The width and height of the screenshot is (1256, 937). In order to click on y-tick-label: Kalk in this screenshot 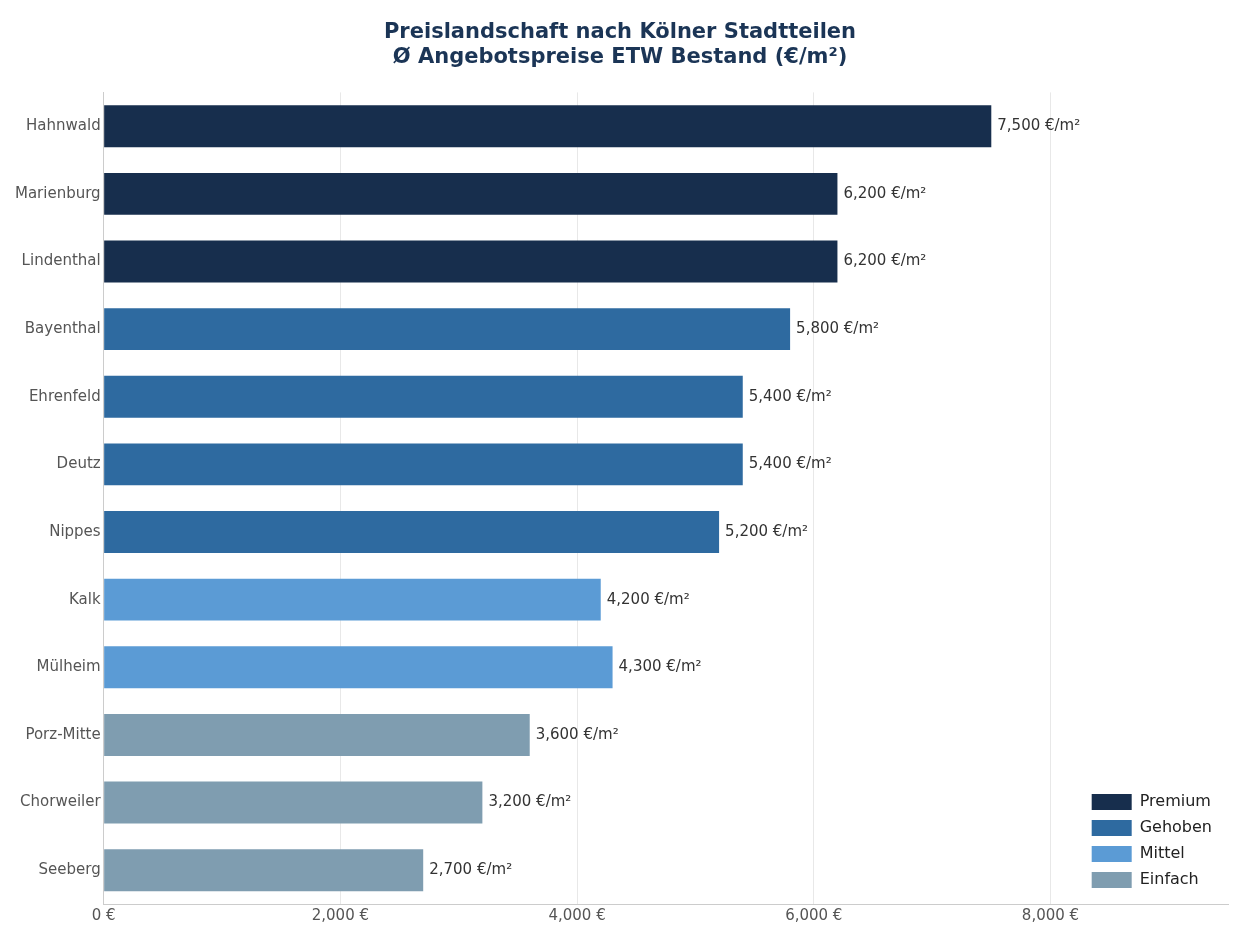, I will do `click(85, 598)`.